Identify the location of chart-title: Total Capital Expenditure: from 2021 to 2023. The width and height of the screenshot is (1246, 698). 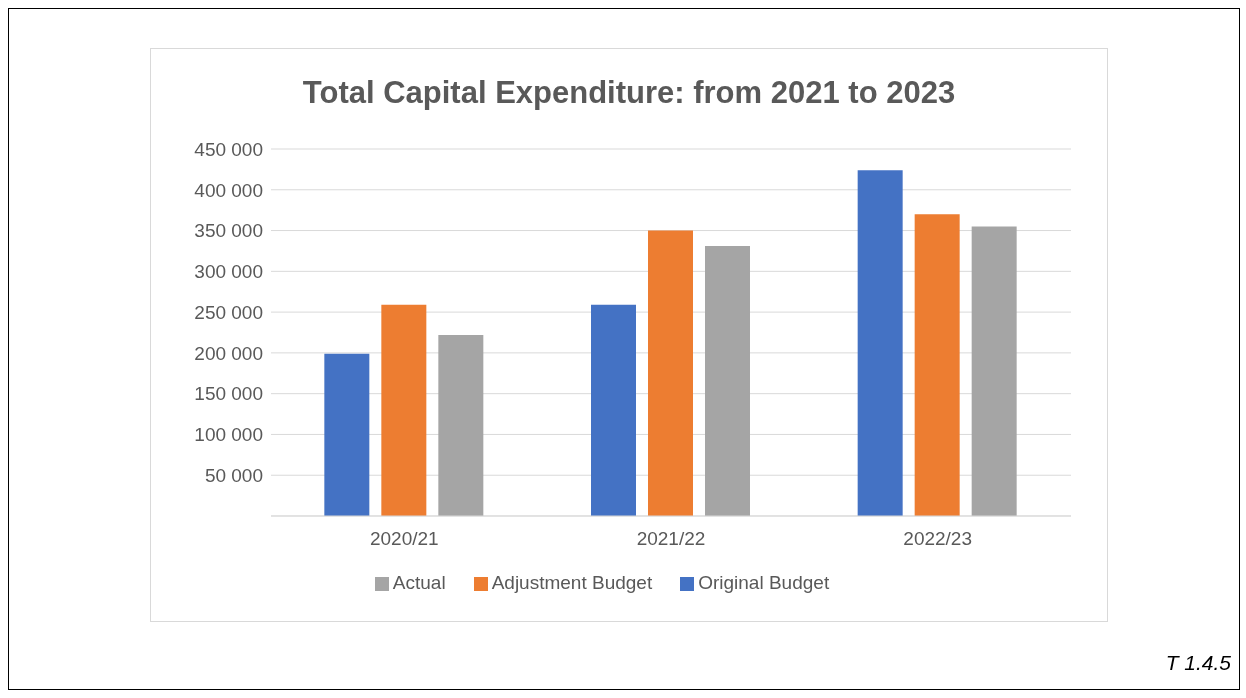
(629, 93).